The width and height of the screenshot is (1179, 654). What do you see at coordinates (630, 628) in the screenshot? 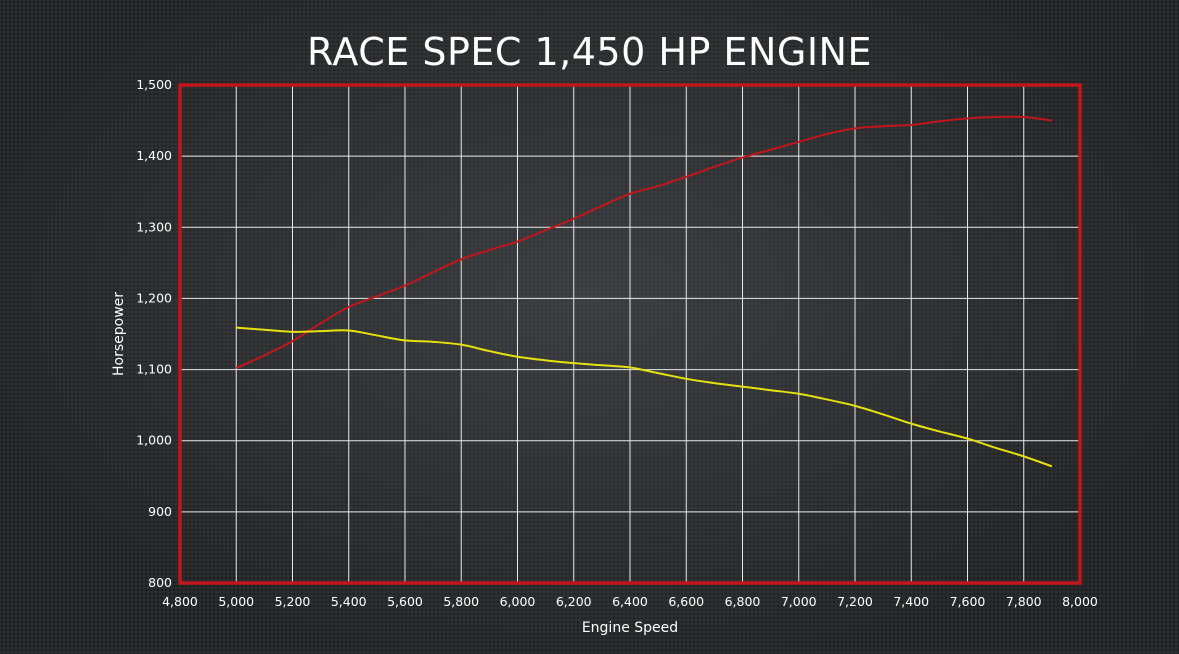
I see `x-axis-label: Engine Speed` at bounding box center [630, 628].